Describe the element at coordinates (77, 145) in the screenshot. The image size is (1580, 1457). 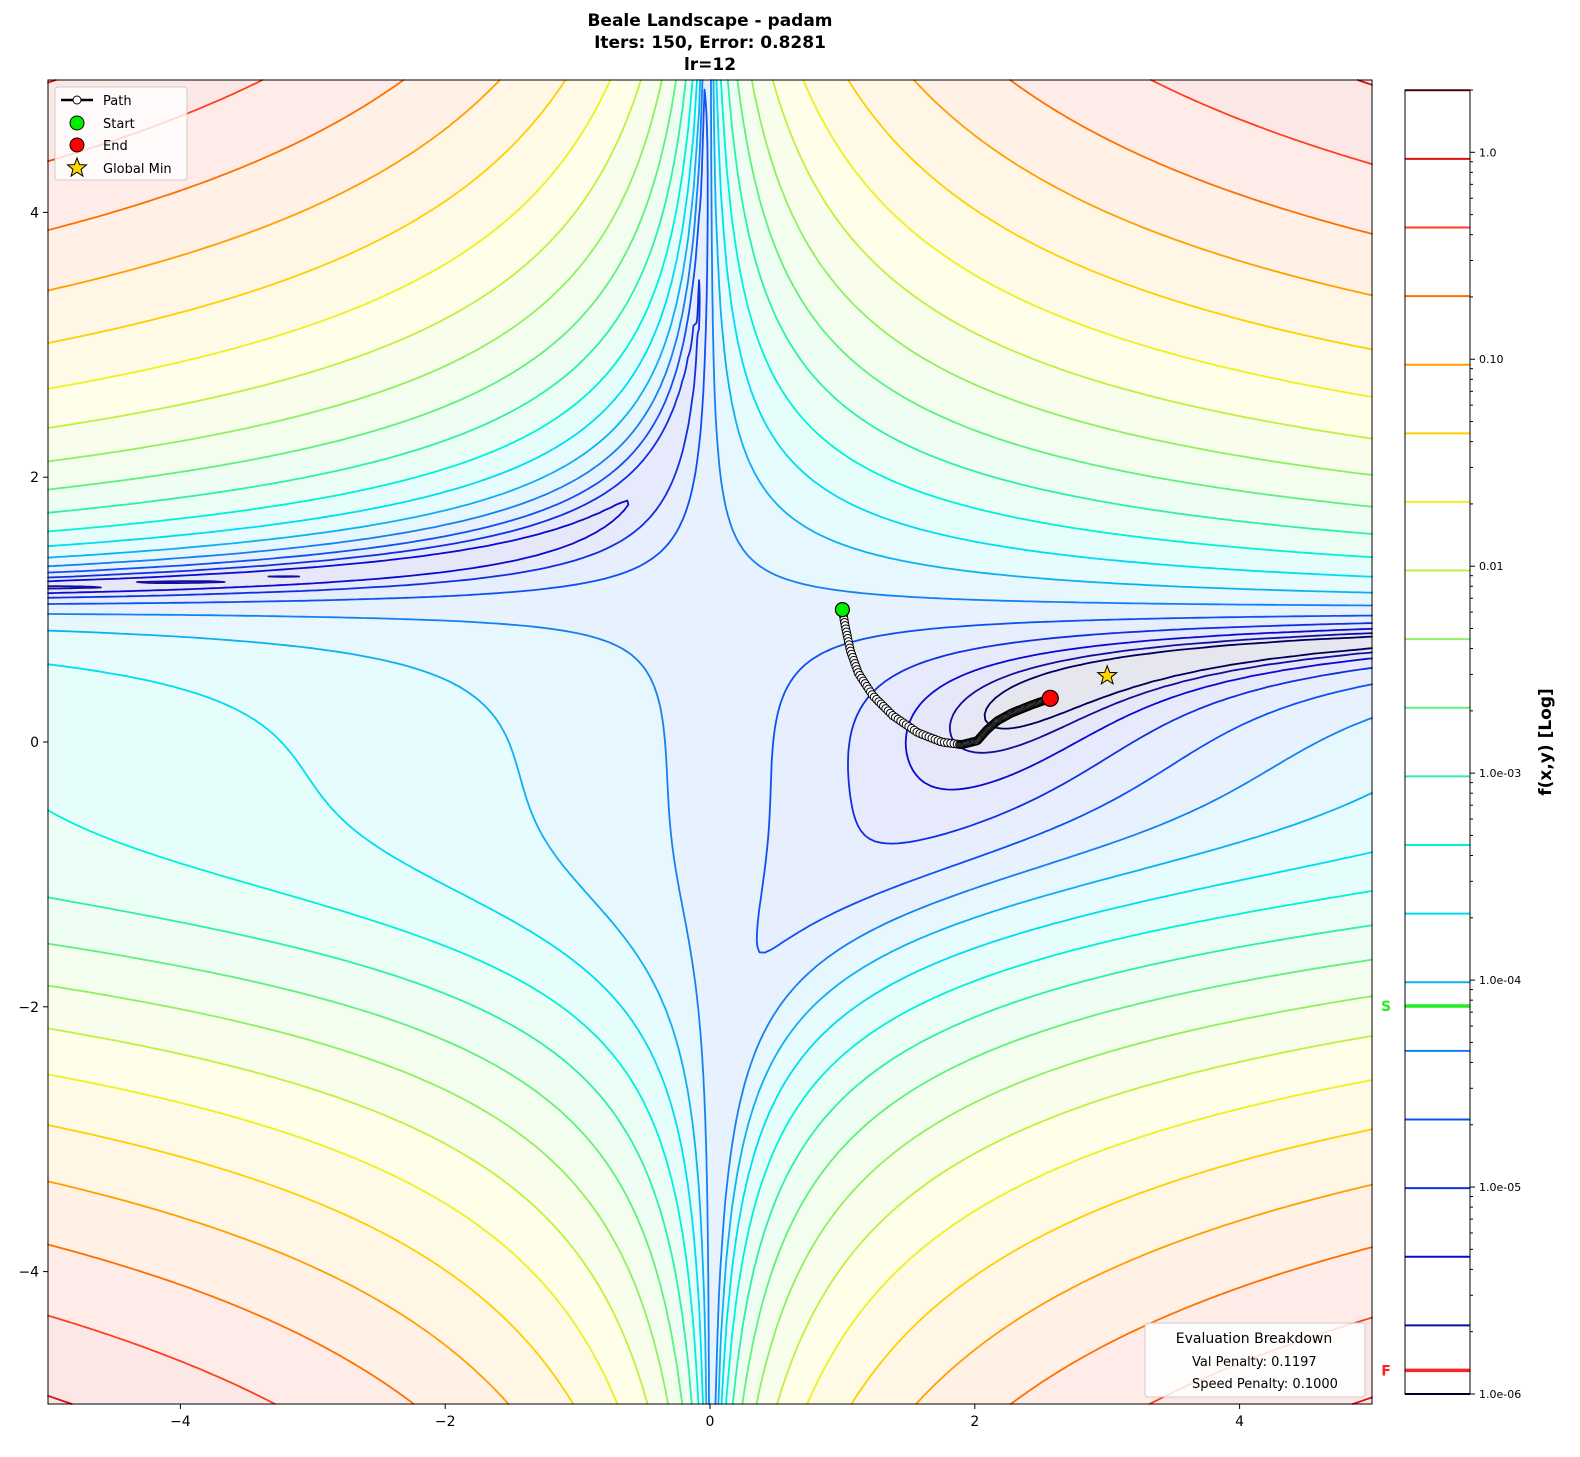
I see `legend-end-icon` at that location.